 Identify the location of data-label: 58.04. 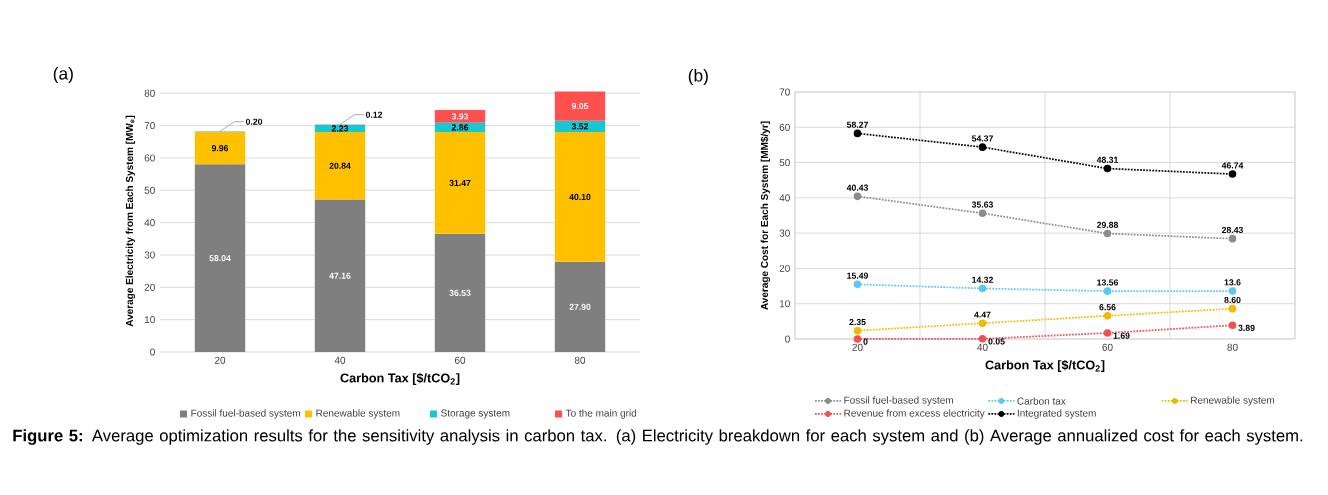
(220, 258).